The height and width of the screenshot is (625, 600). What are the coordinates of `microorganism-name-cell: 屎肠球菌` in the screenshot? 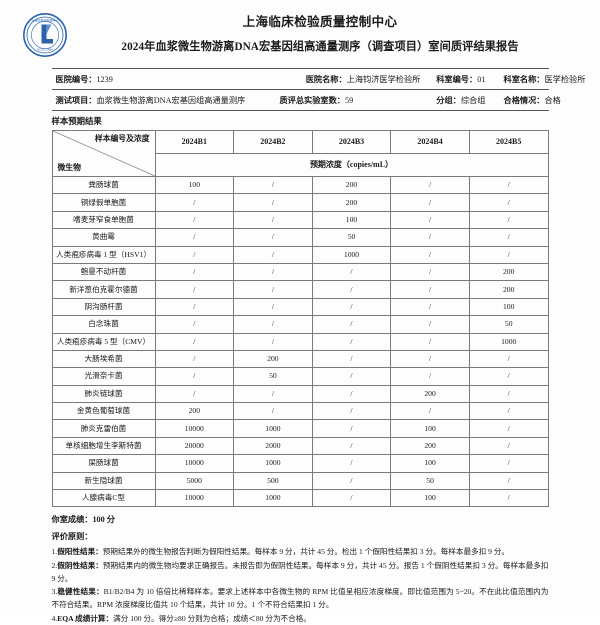 It's located at (103, 463).